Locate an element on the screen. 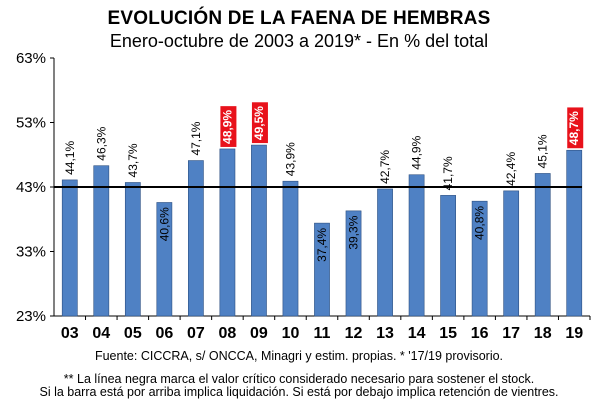  data-label: 49,5% is located at coordinates (259, 123).